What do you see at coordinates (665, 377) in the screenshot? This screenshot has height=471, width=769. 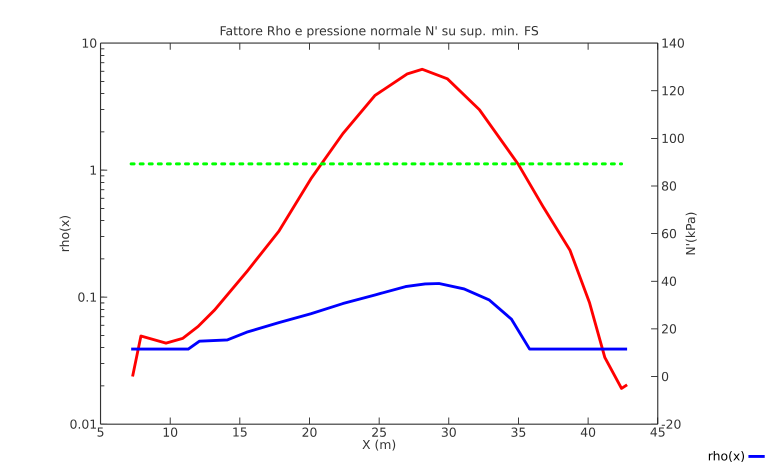 I see `y2-tick-label: 0` at bounding box center [665, 377].